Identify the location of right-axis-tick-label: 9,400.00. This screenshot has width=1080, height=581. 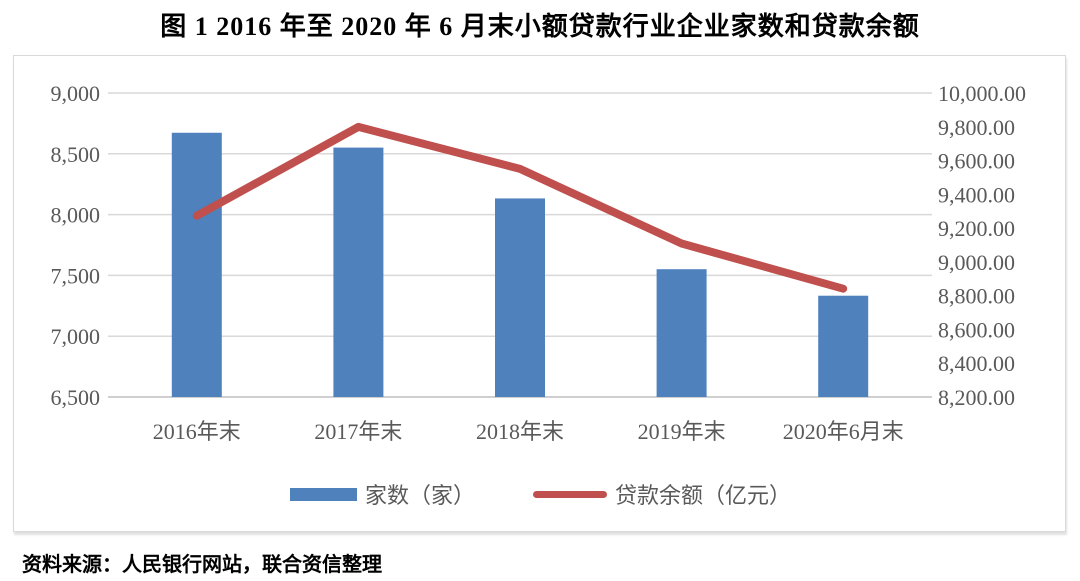
(976, 194).